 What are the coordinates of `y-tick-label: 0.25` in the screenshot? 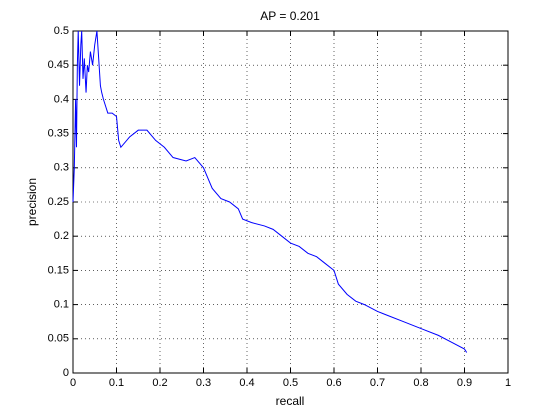 It's located at (58, 202).